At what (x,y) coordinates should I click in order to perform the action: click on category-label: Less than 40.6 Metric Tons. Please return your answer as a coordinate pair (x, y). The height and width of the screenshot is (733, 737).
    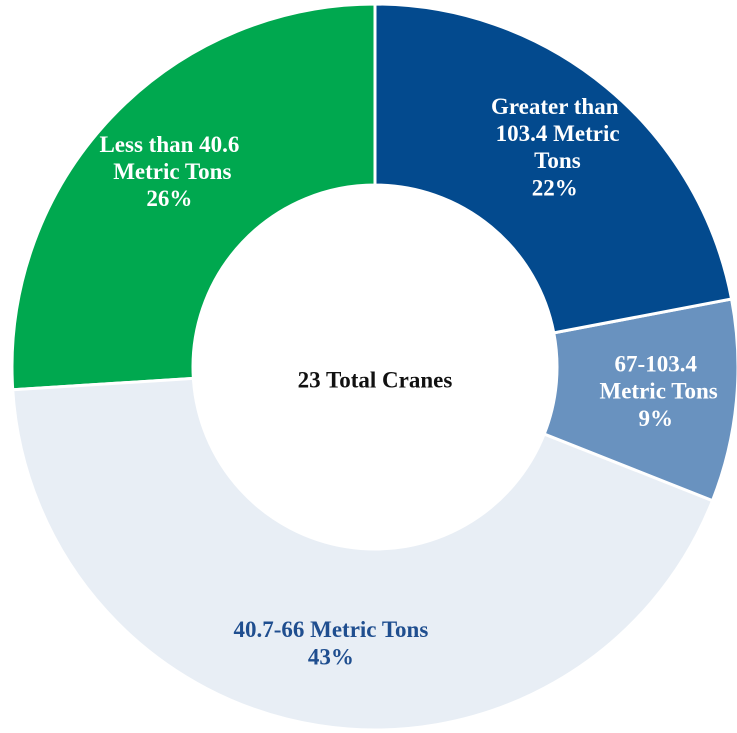
    Looking at the image, I should click on (169, 158).